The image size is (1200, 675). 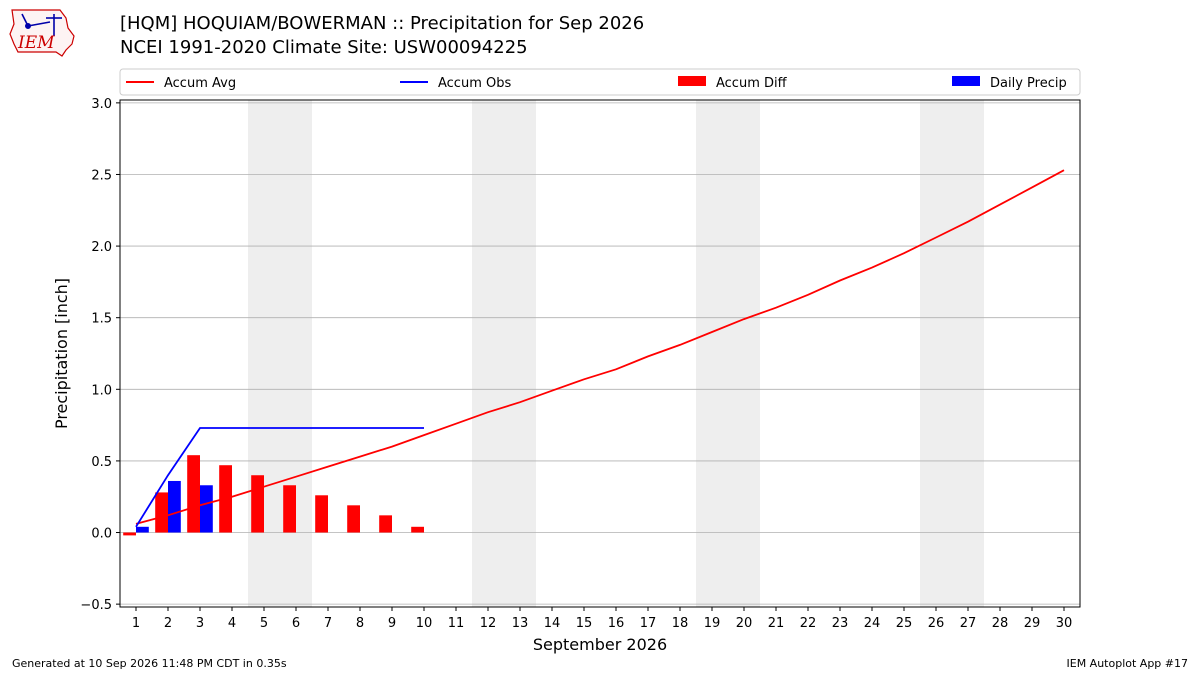 What do you see at coordinates (101, 175) in the screenshot?
I see `y-tick-label: 2.5` at bounding box center [101, 175].